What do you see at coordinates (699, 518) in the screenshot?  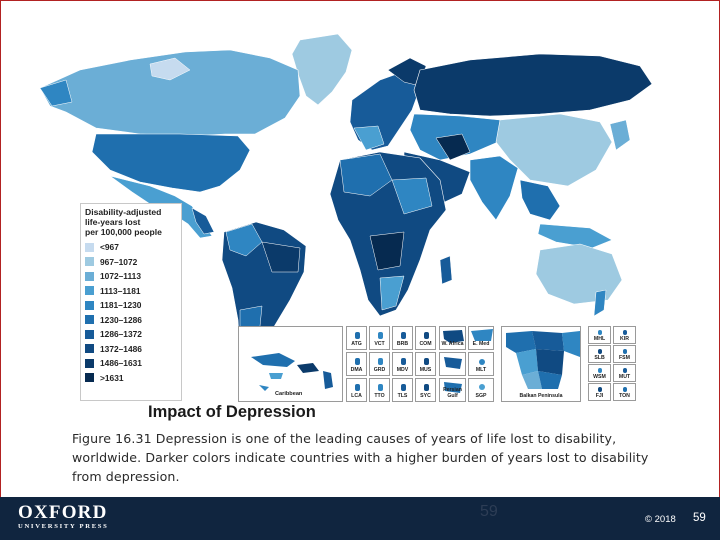 I see `page-number: 59` at bounding box center [699, 518].